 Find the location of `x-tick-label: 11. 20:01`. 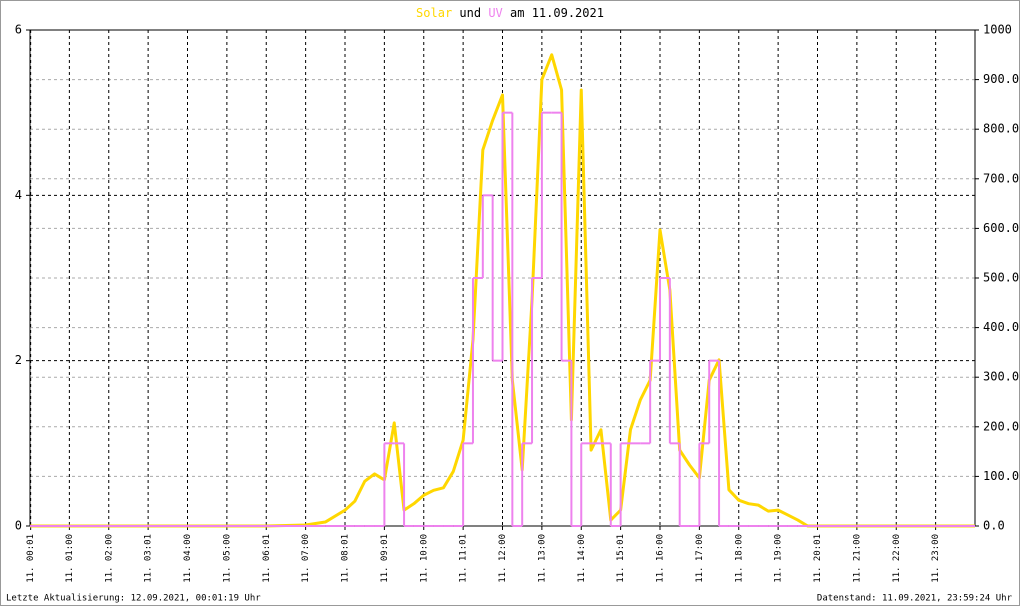

x-tick-label: 11. 20:01 is located at coordinates (818, 558).